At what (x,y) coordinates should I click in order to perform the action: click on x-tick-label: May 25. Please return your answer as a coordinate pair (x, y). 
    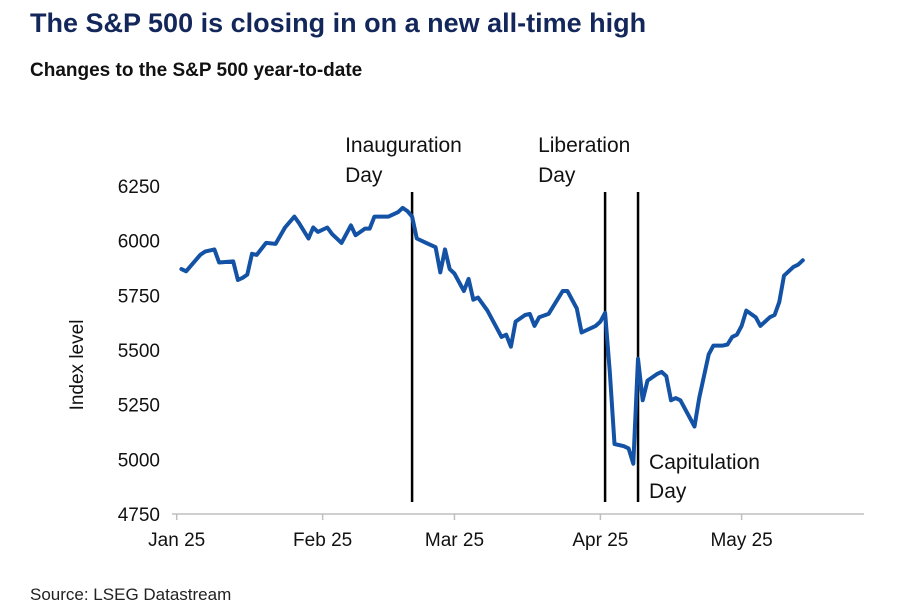
    Looking at the image, I should click on (741, 540).